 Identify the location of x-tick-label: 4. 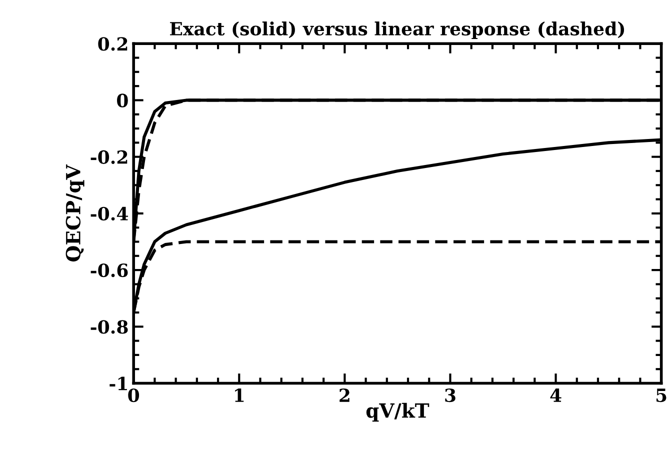
(556, 395).